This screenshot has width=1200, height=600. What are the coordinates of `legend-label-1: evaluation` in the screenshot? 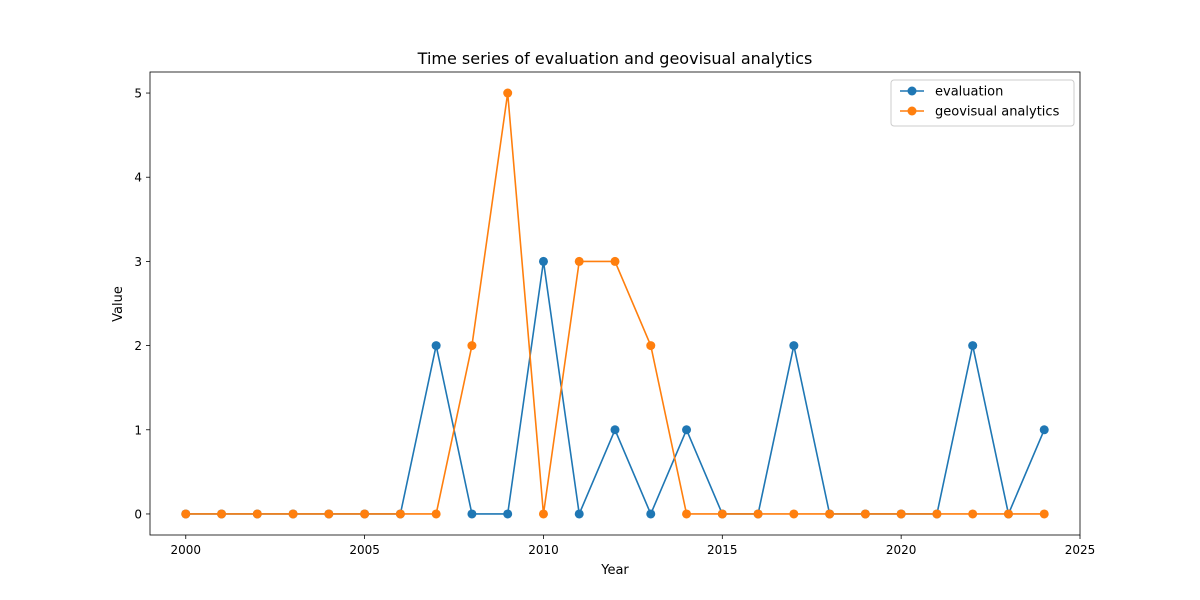 It's located at (969, 92).